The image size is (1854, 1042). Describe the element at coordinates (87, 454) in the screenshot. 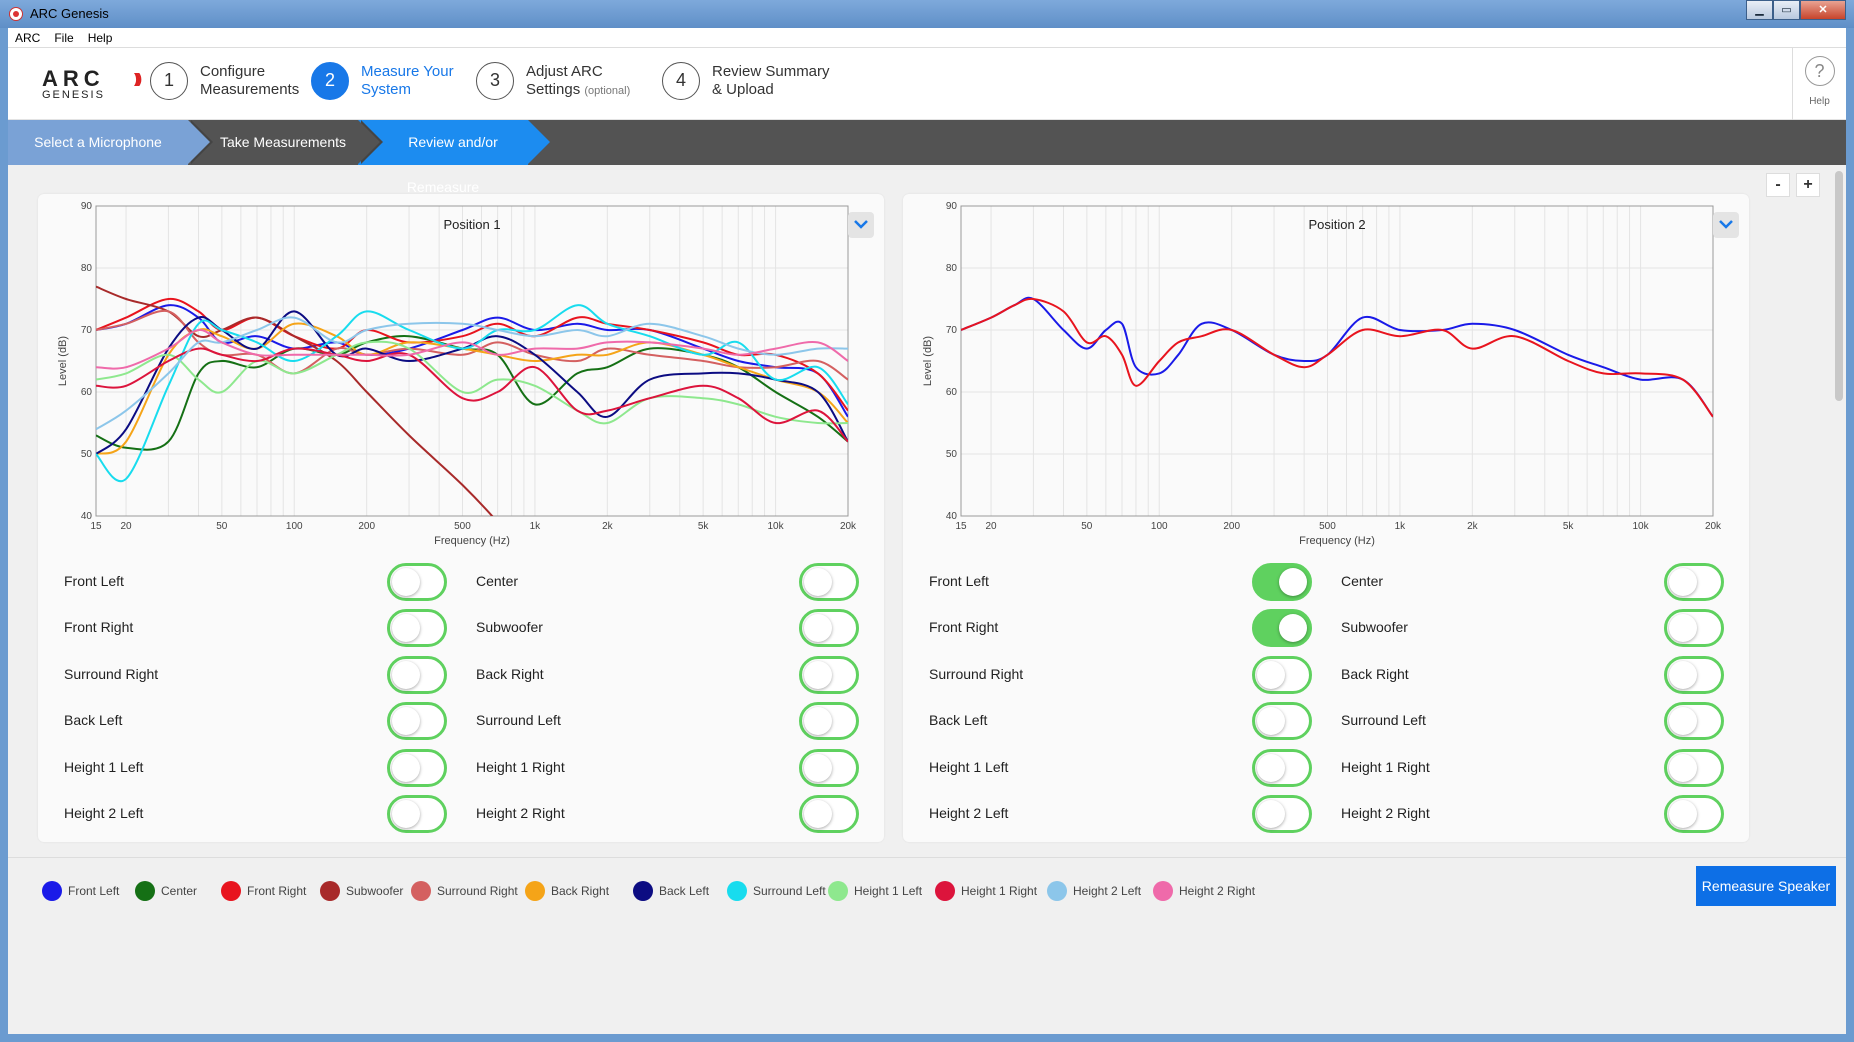

I see `y-tick-label: 50` at that location.